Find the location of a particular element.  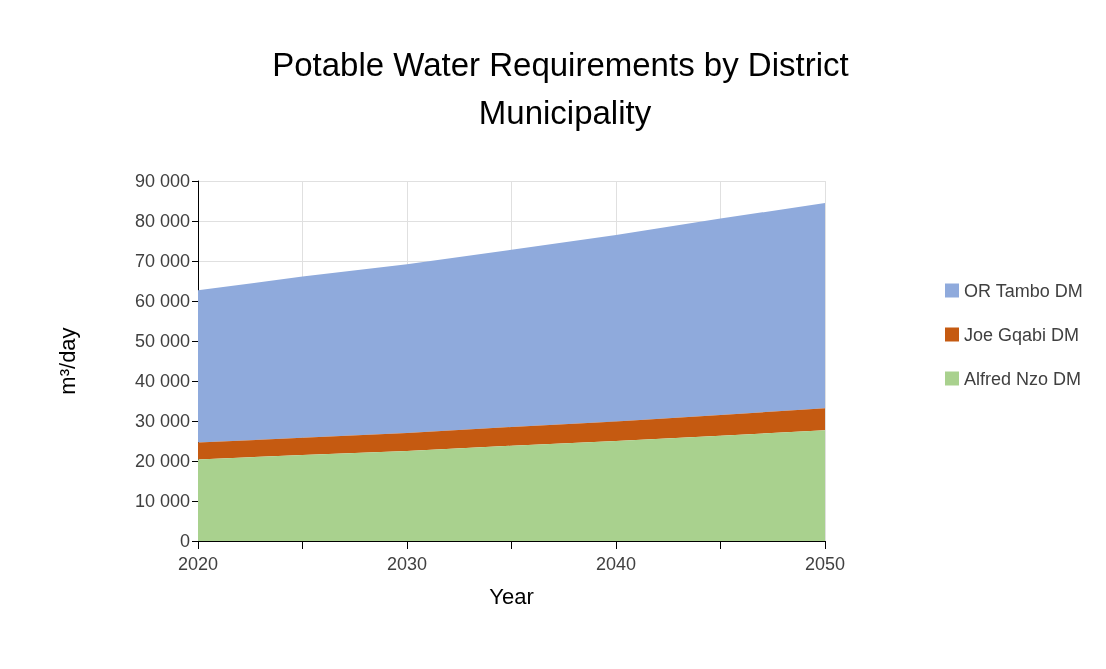

chart-title: Potable Water Requirements by District Municipality is located at coordinates (565, 88).